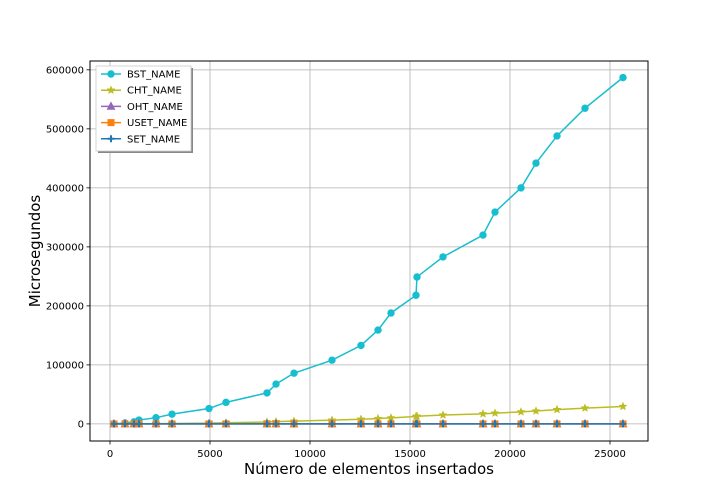 Image resolution: width=720 pixels, height=504 pixels. I want to click on legend-item-cht-name: CHT_NAME, so click(141, 91).